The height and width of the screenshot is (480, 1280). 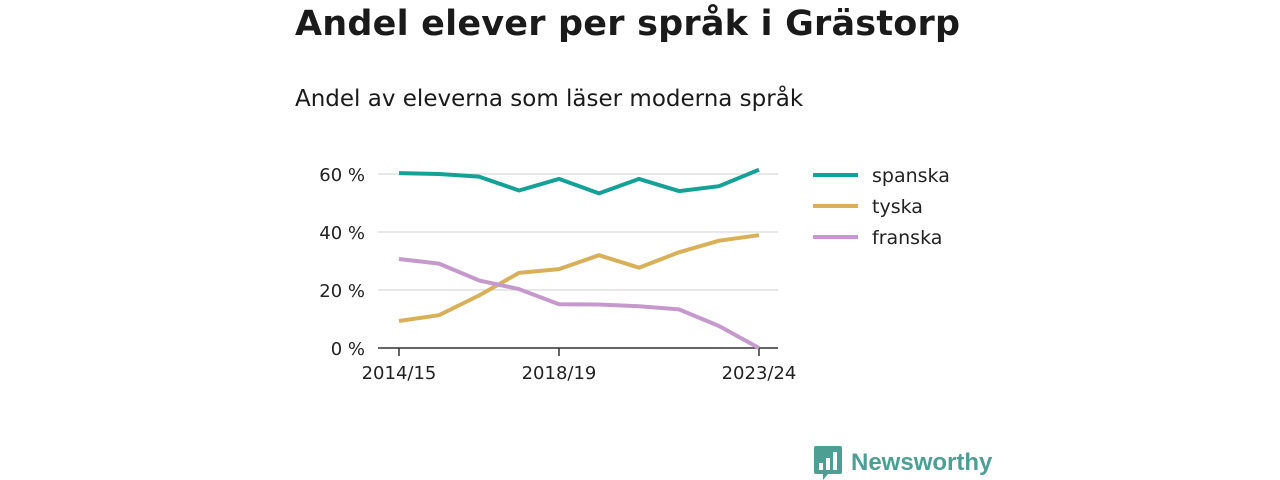 I want to click on x-tick-label: 2023/24, so click(x=759, y=373).